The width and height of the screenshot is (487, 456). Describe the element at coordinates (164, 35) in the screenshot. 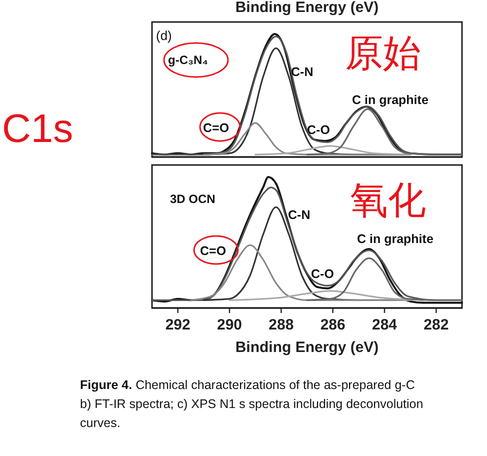

I see `annotation: (d)` at that location.